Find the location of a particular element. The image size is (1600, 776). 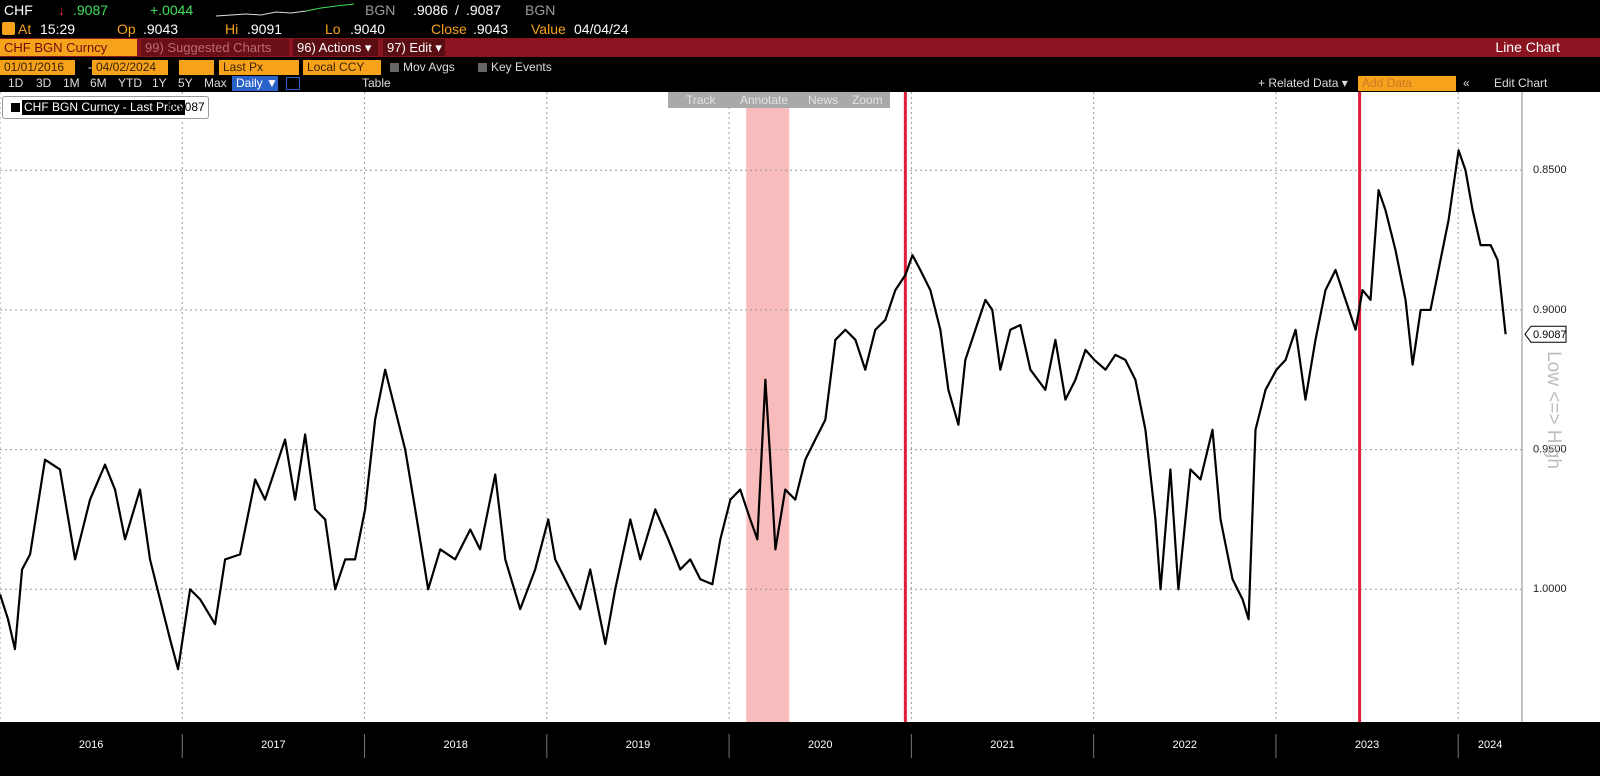

x-tick-label: 2017 is located at coordinates (273, 745).